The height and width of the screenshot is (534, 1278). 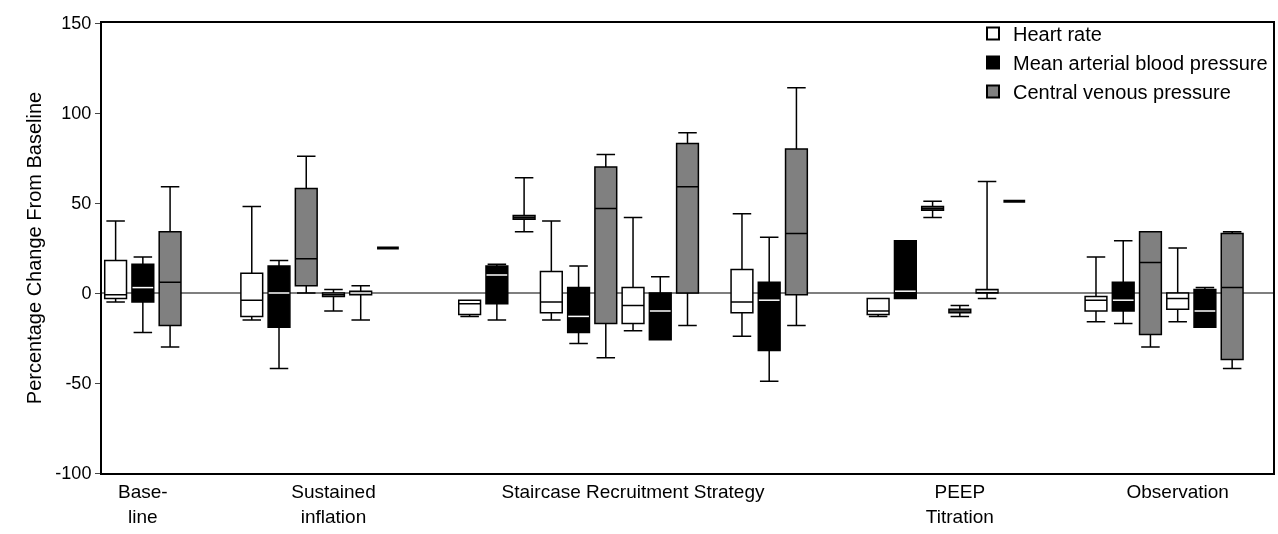 I want to click on legend-label: Central venous pressure, so click(x=1122, y=92).